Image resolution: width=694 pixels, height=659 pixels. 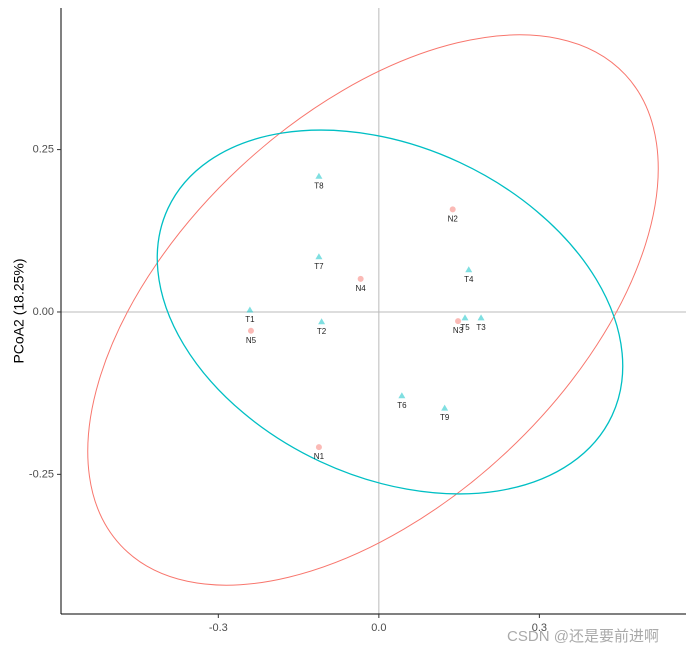 I want to click on x-tick-label: -0.3, so click(x=218, y=628).